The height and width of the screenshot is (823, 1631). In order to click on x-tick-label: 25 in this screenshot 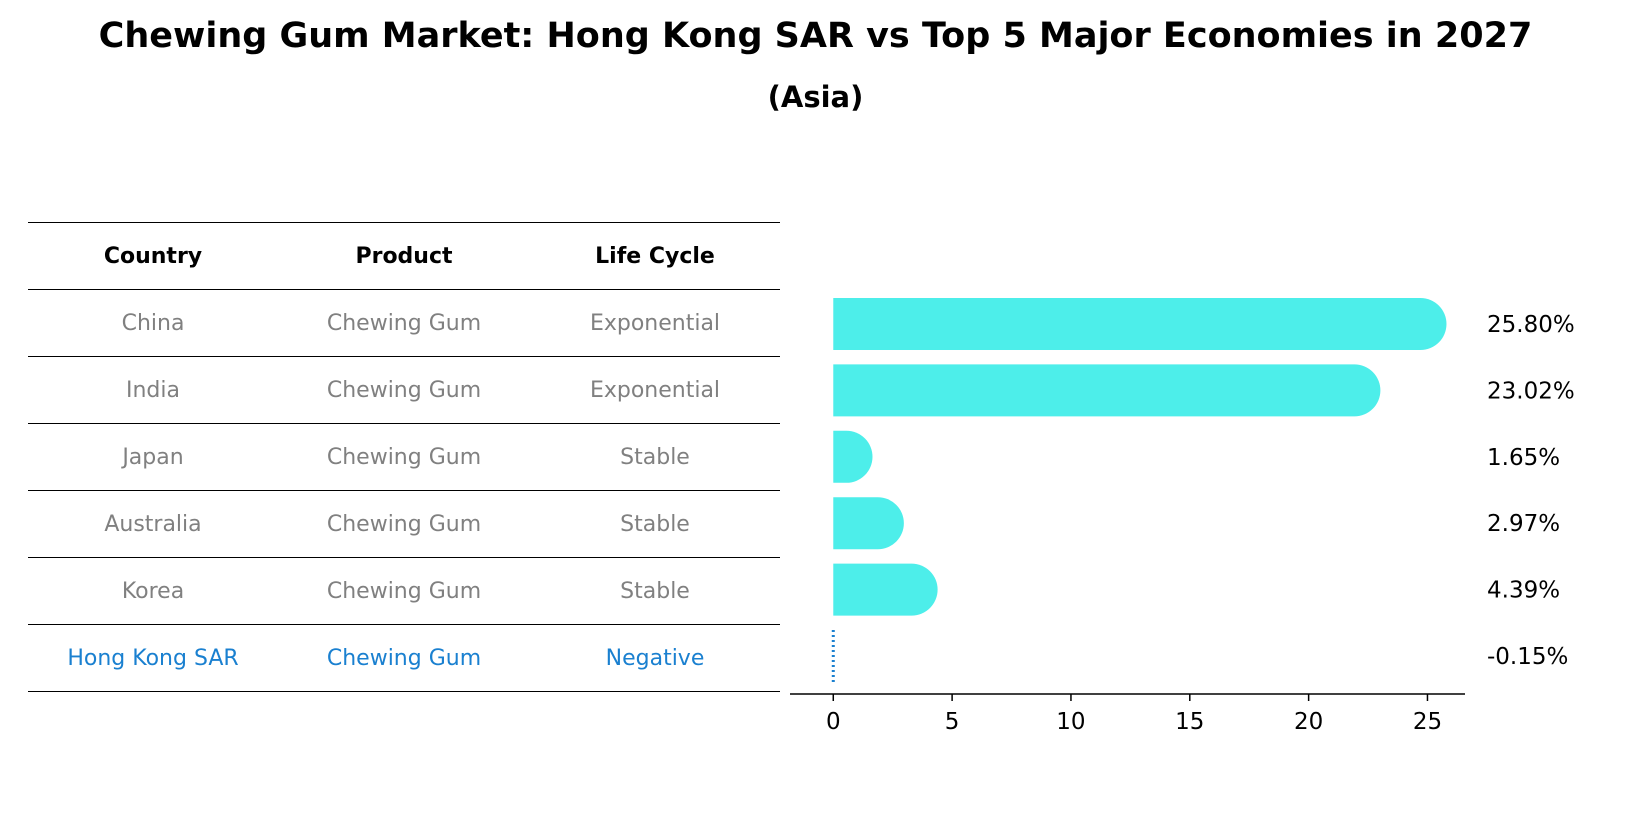, I will do `click(1427, 722)`.